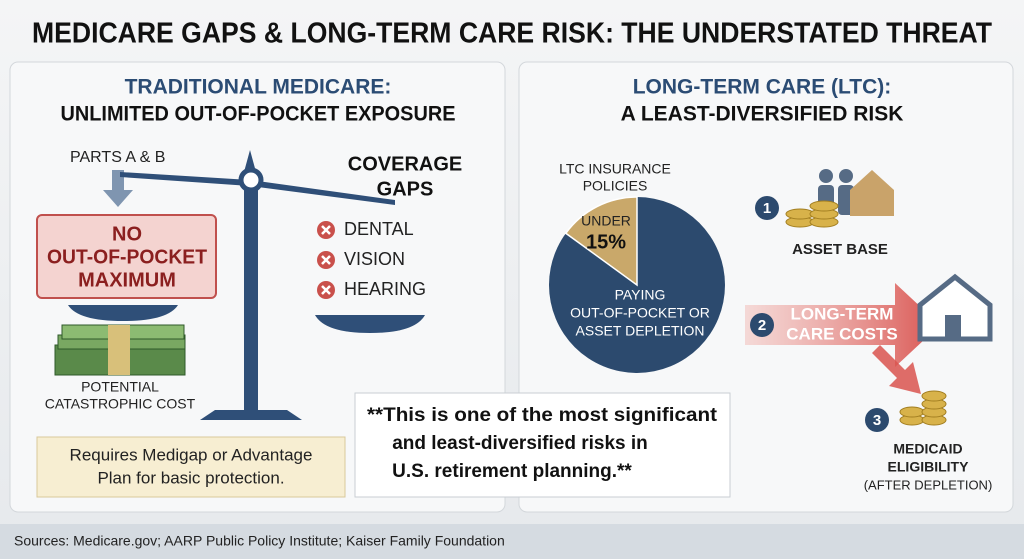 The height and width of the screenshot is (559, 1024). What do you see at coordinates (606, 242) in the screenshot?
I see `pie-value-label: 15%` at bounding box center [606, 242].